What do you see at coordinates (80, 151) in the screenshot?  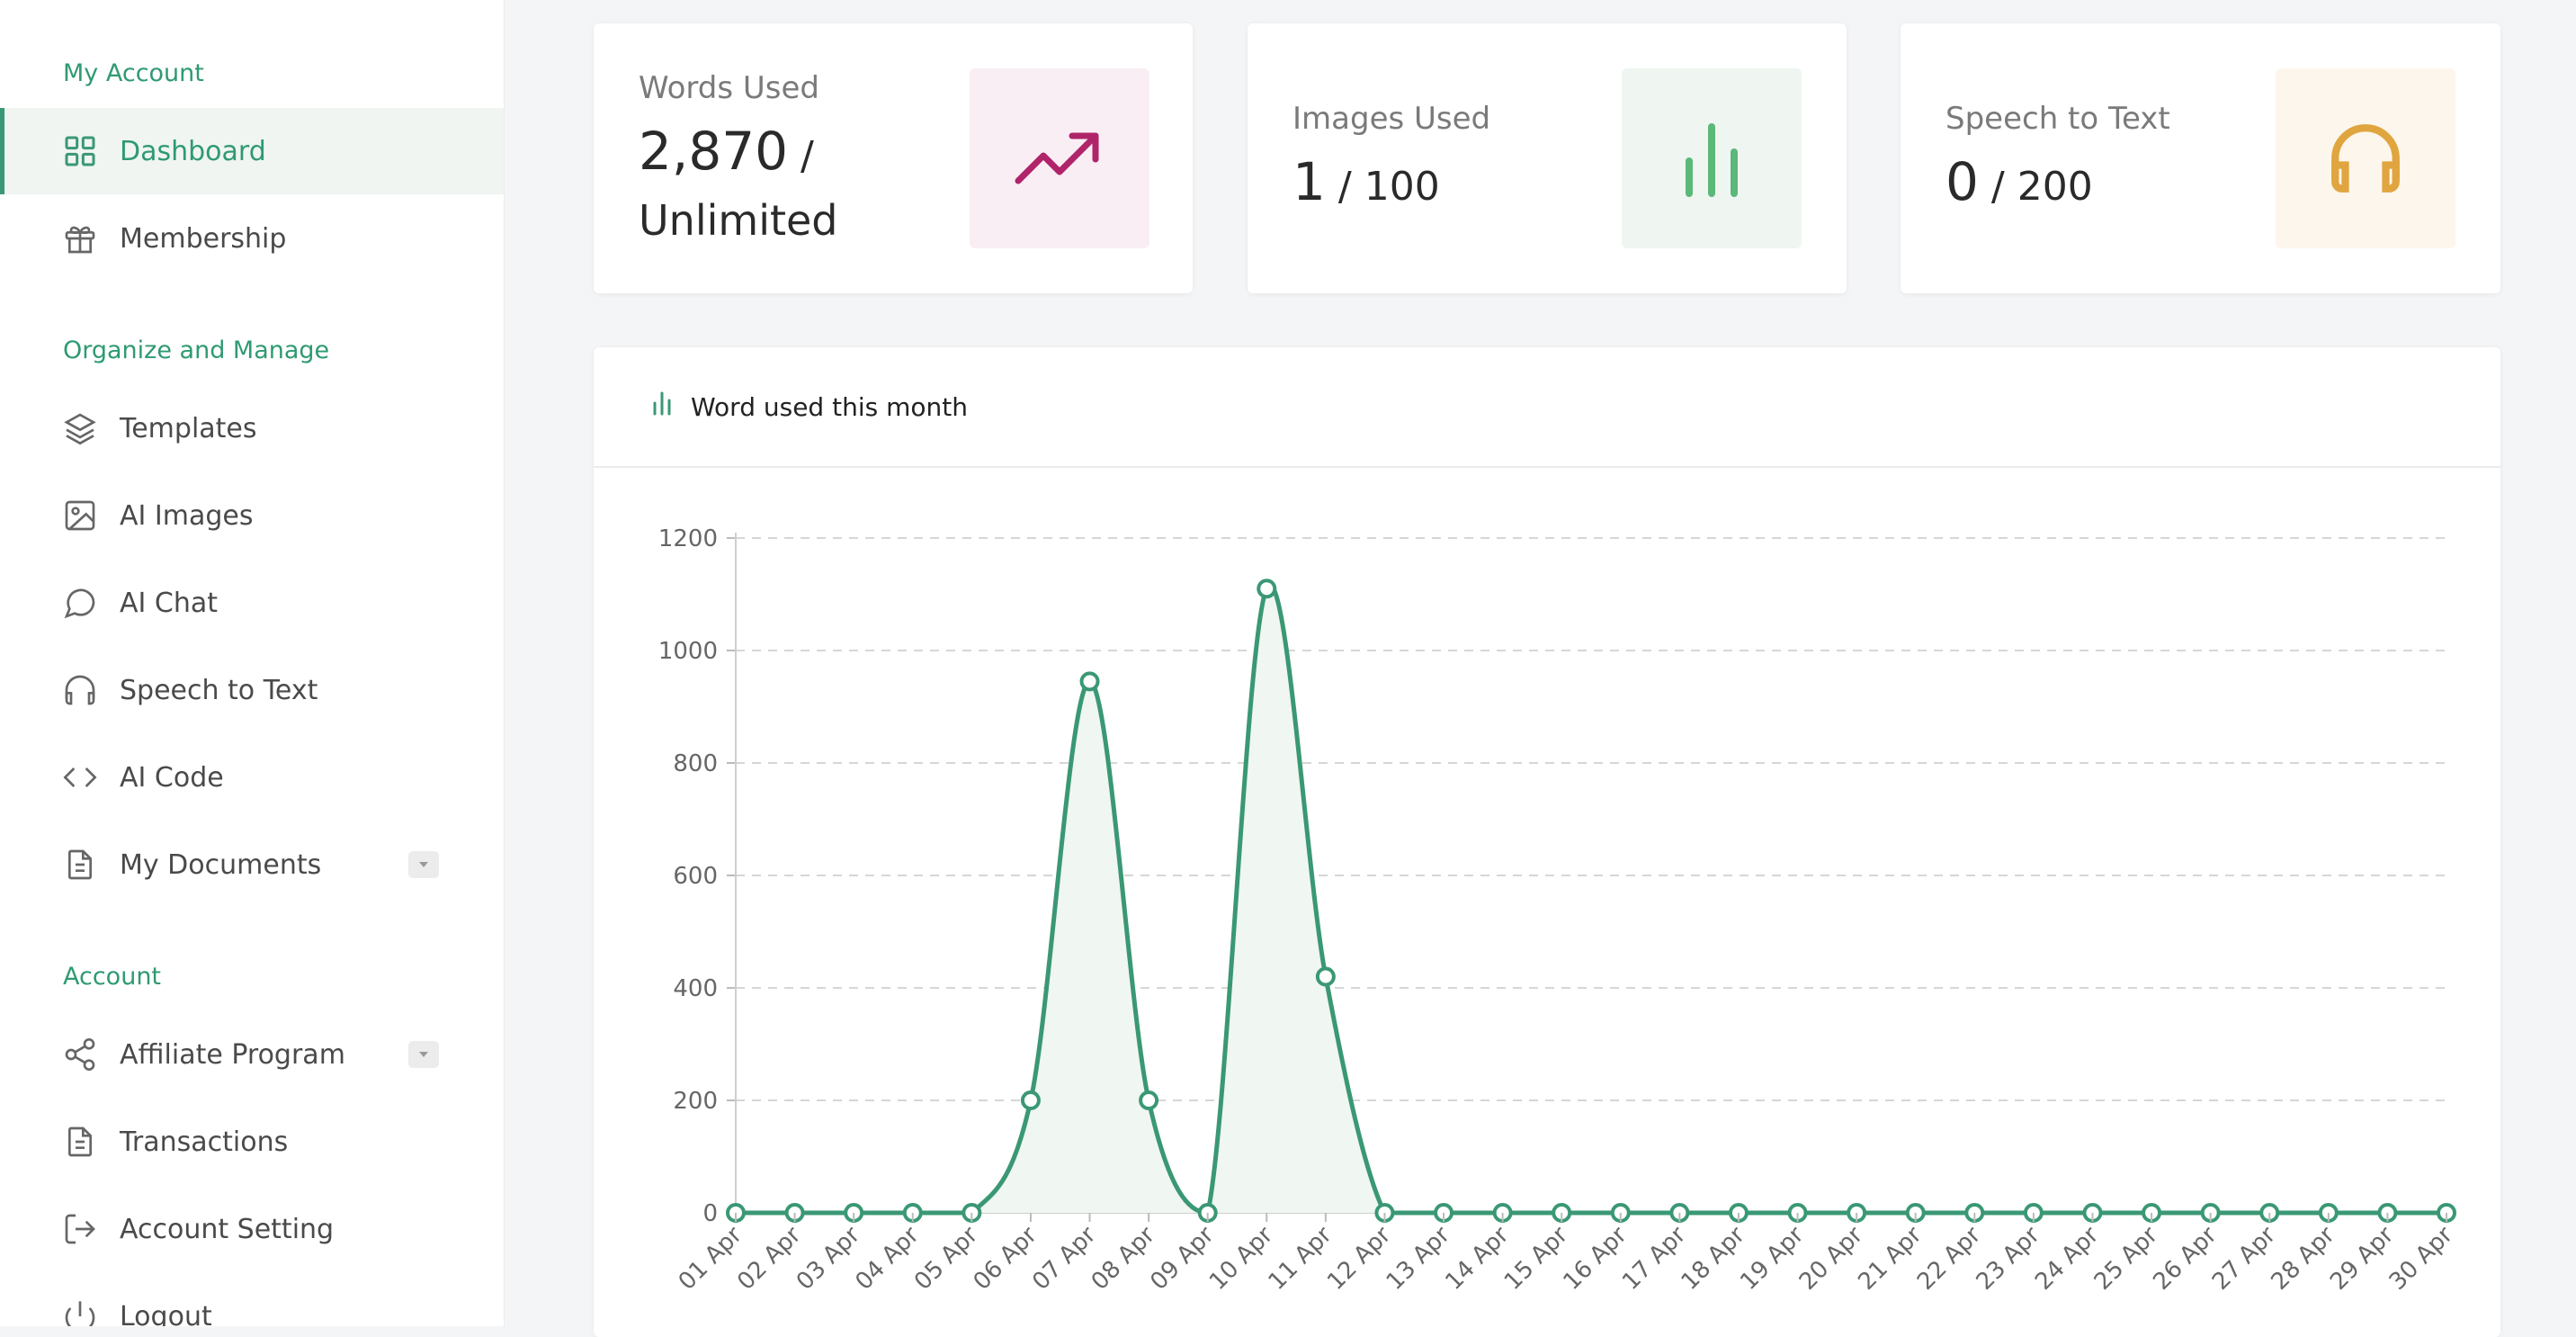 I see `grid-icon` at bounding box center [80, 151].